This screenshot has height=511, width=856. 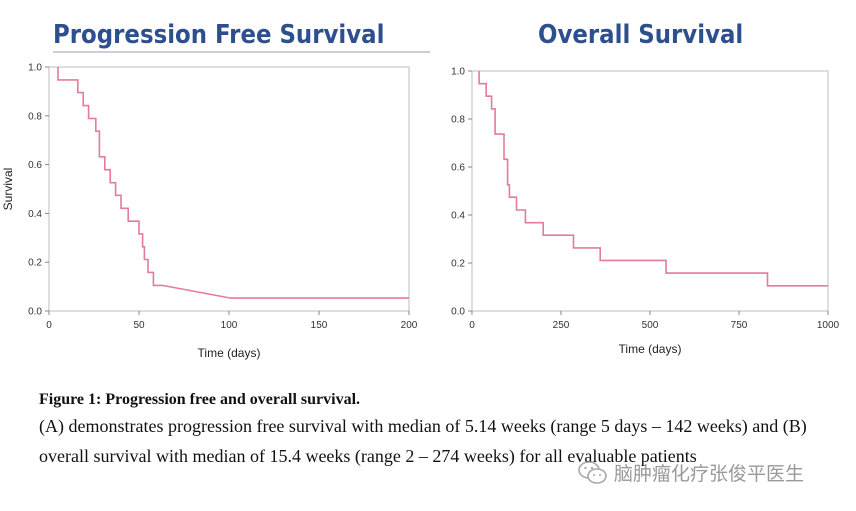 I want to click on pfs-x-tick-label: 100, so click(x=229, y=325).